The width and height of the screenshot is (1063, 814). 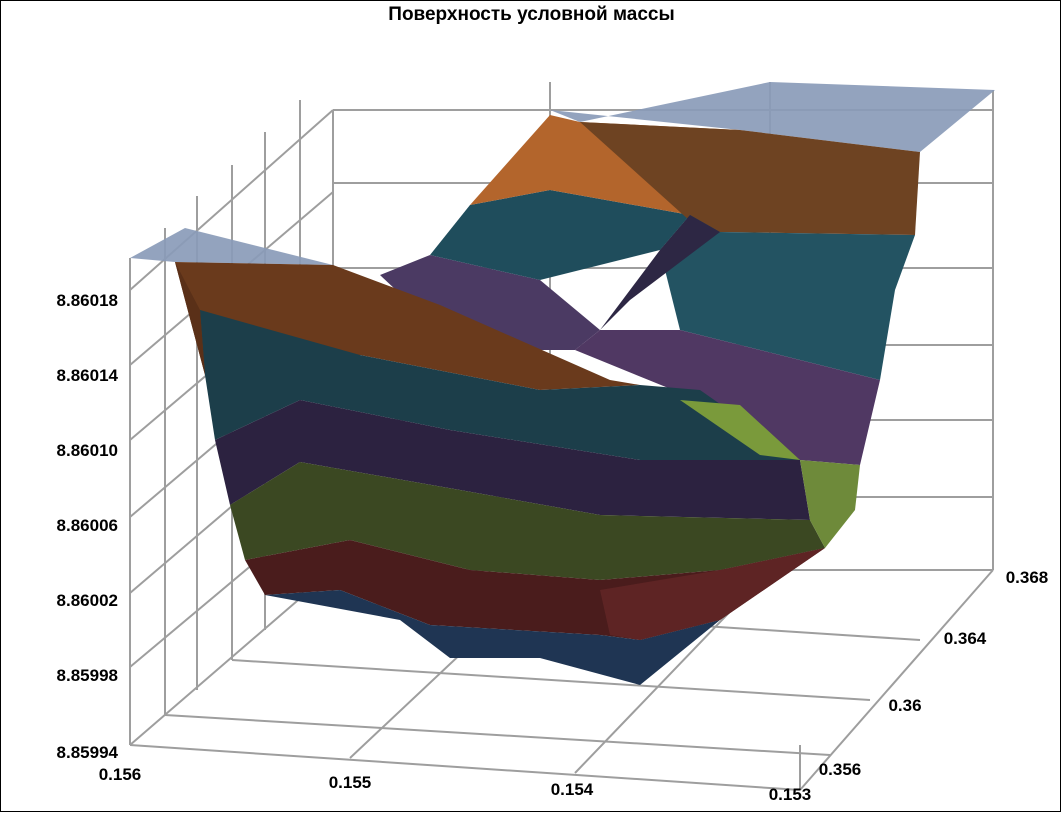 I want to click on surface-band-top-left, so click(x=231, y=246).